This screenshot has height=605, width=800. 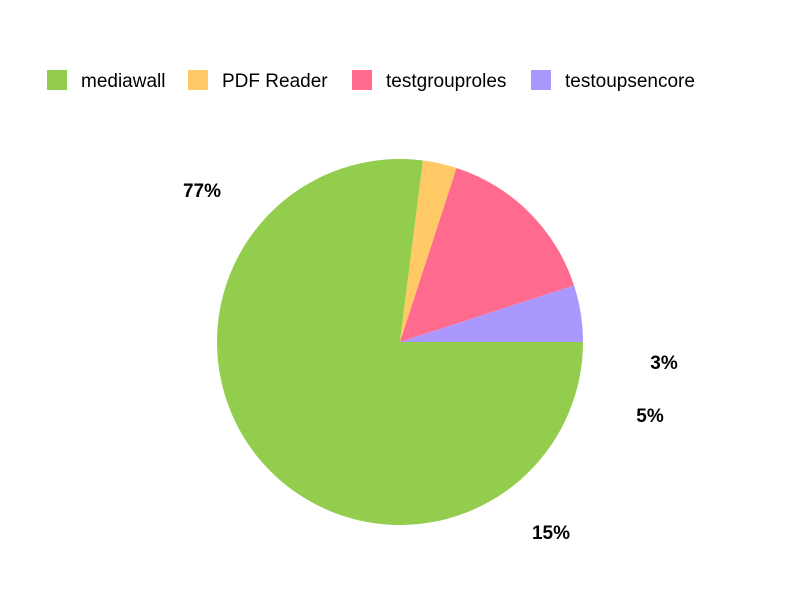 What do you see at coordinates (123, 81) in the screenshot?
I see `legend-label-mediawall: mediawall` at bounding box center [123, 81].